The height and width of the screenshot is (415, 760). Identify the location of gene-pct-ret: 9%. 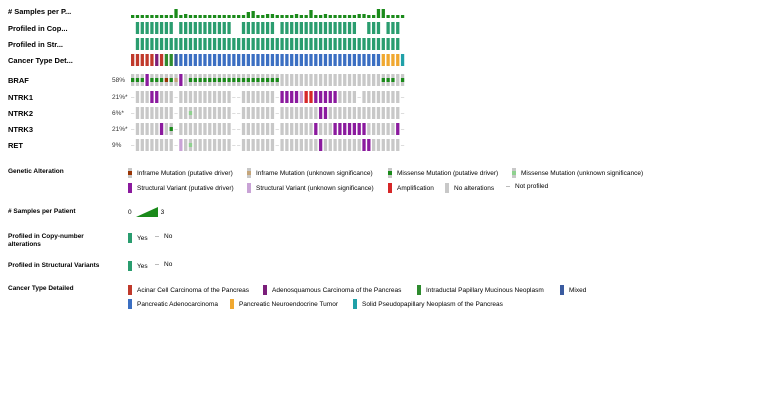
(117, 145).